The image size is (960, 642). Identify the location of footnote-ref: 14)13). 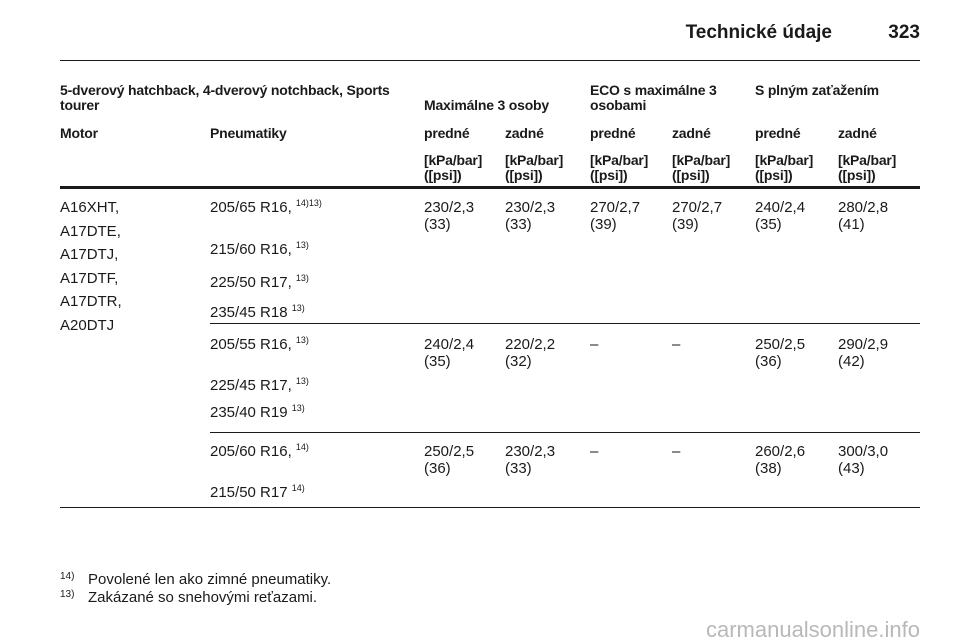
(308, 203).